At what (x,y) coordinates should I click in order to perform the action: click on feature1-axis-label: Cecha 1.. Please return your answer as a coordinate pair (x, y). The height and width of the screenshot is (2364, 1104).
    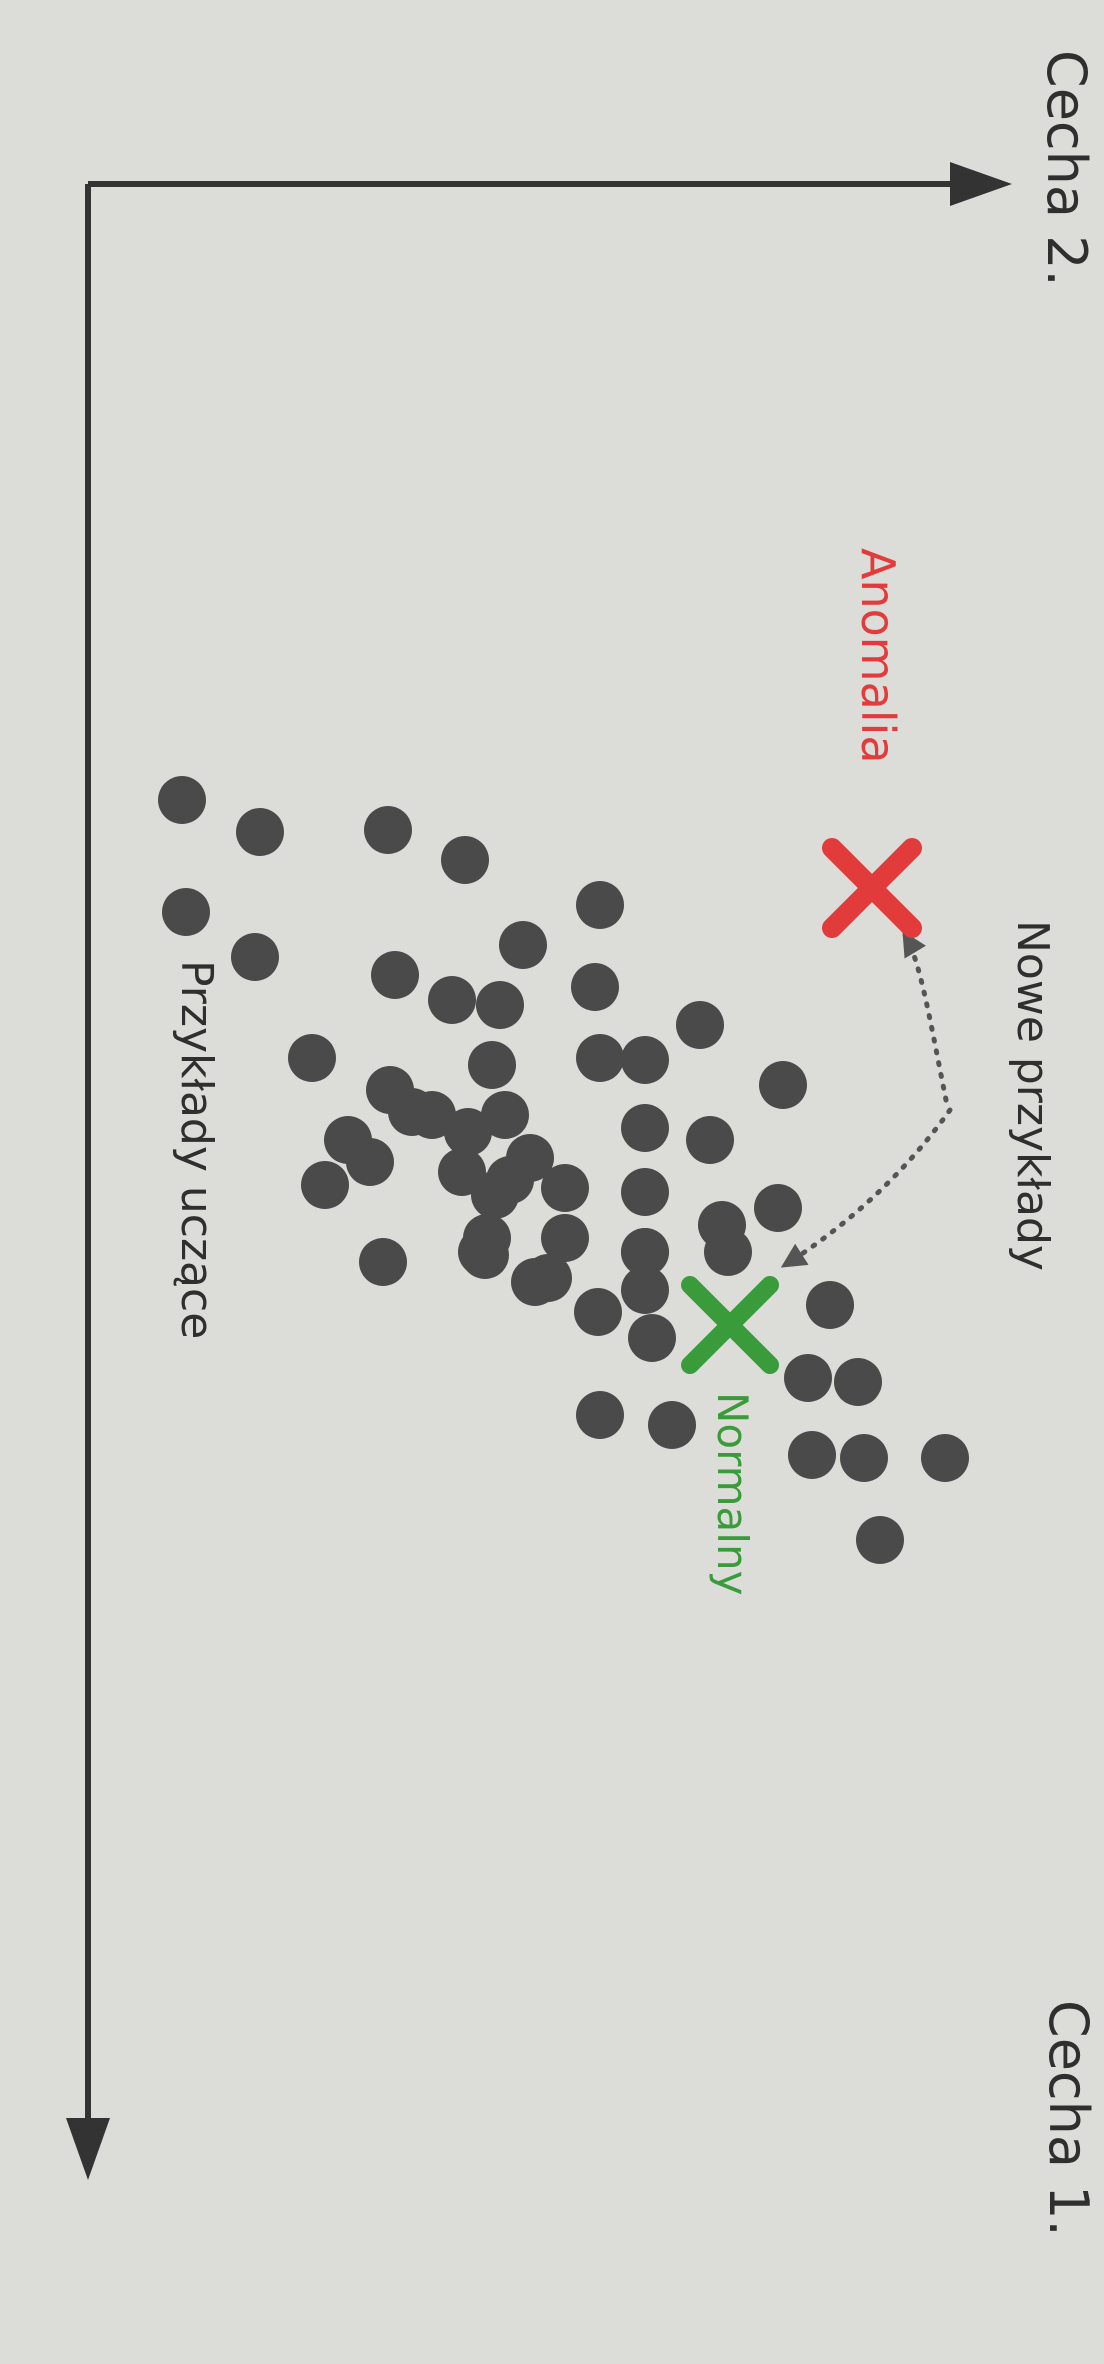
    Looking at the image, I should click on (1068, 2118).